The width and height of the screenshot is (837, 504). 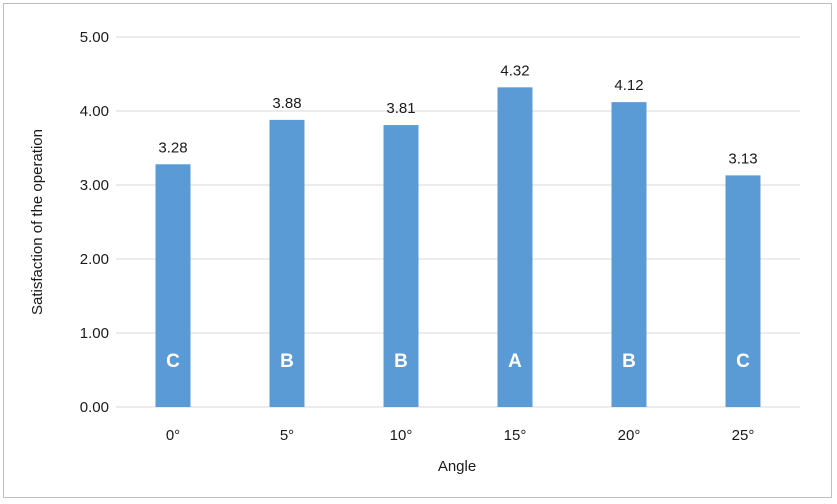 I want to click on x-tick-label: 10°, so click(x=401, y=435).